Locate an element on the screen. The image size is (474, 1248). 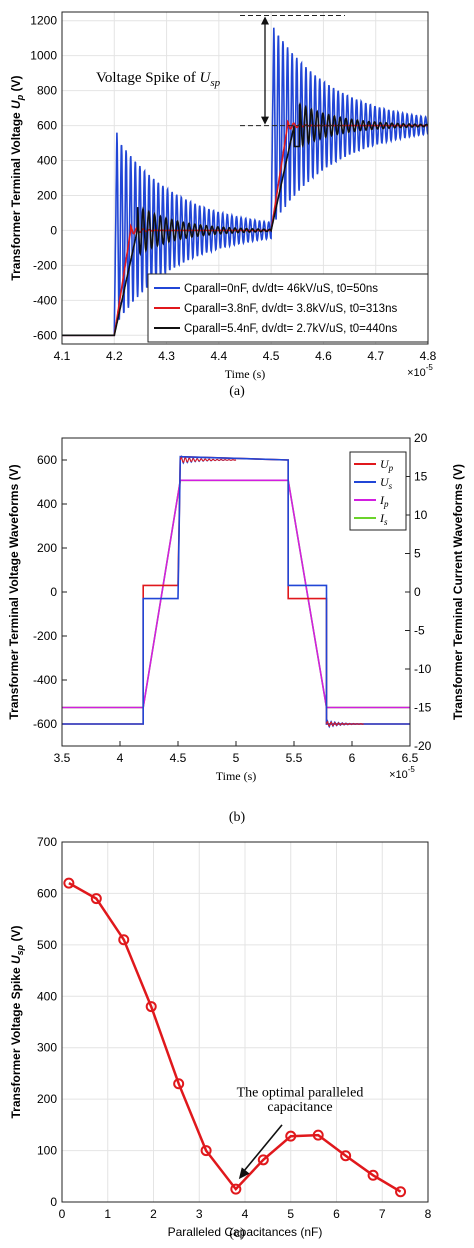
x-axis-label: Paralleled Capacitances (nF) is located at coordinates (245, 1232).